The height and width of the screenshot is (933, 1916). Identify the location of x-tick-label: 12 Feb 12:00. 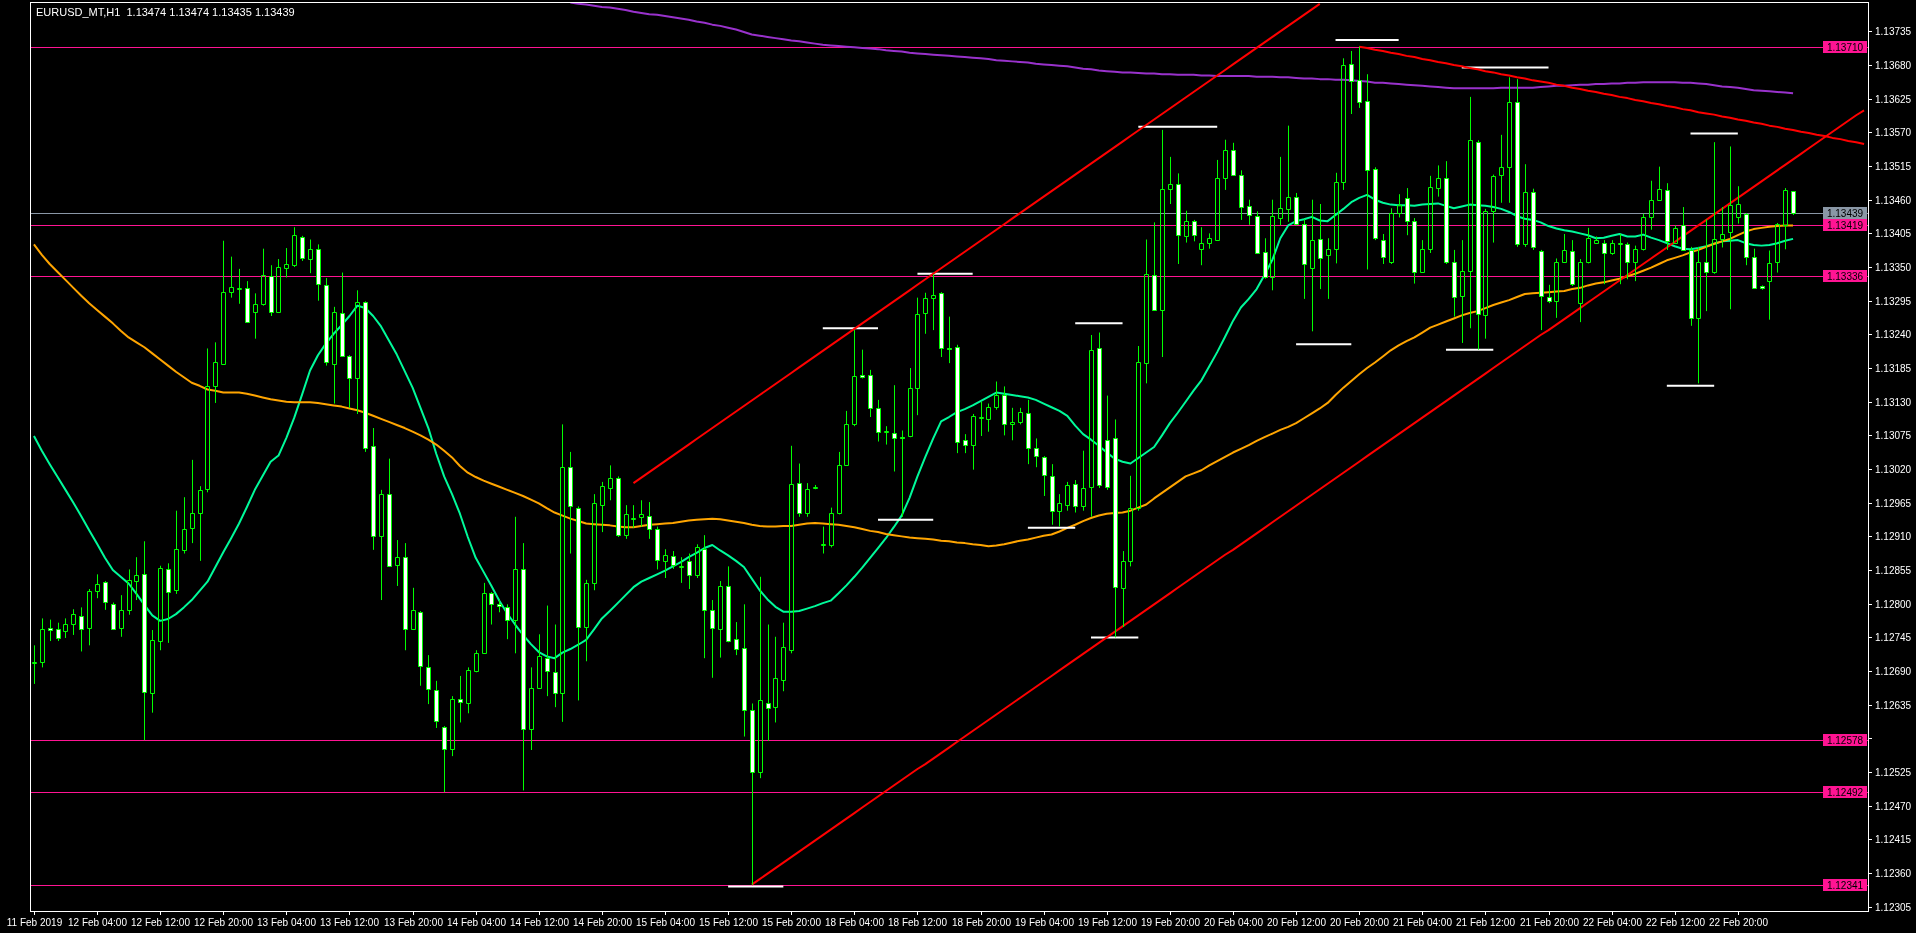
(161, 922).